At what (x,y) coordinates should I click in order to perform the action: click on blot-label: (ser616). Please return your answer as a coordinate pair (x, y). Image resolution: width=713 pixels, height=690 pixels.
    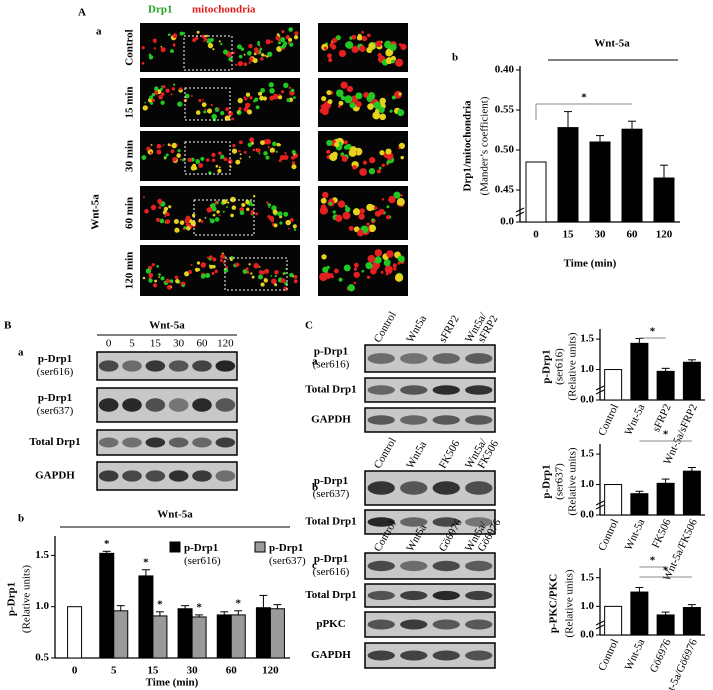
    Looking at the image, I should click on (331, 365).